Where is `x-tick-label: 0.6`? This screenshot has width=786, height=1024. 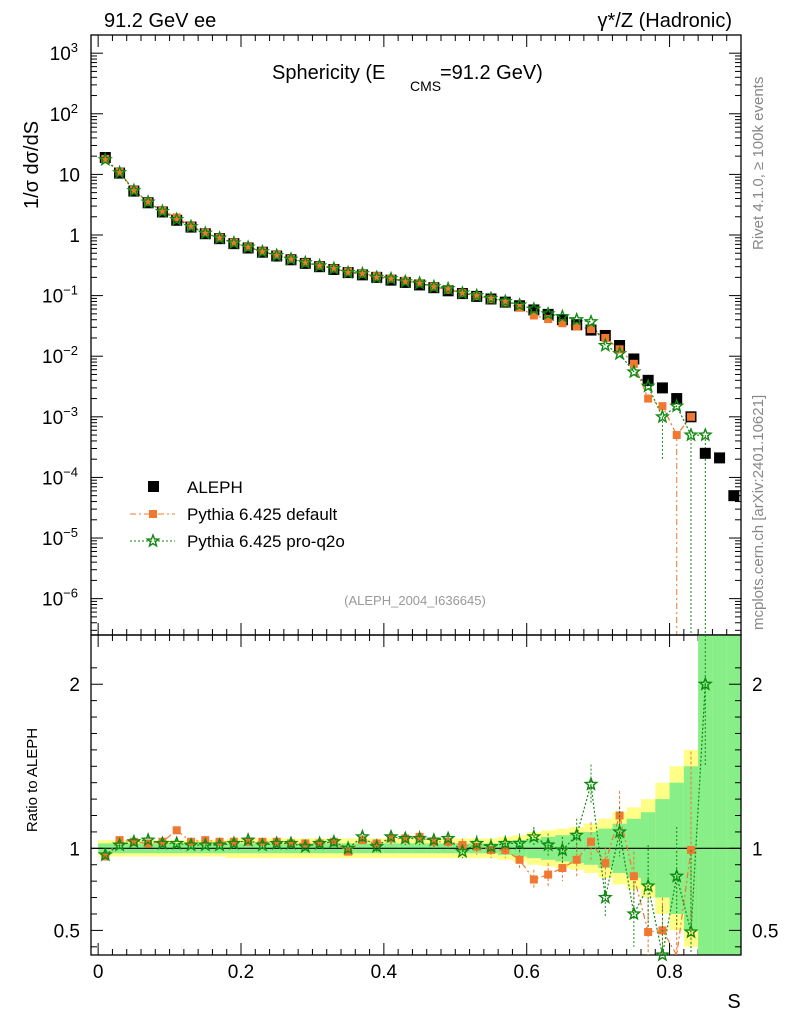 x-tick-label: 0.6 is located at coordinates (527, 972).